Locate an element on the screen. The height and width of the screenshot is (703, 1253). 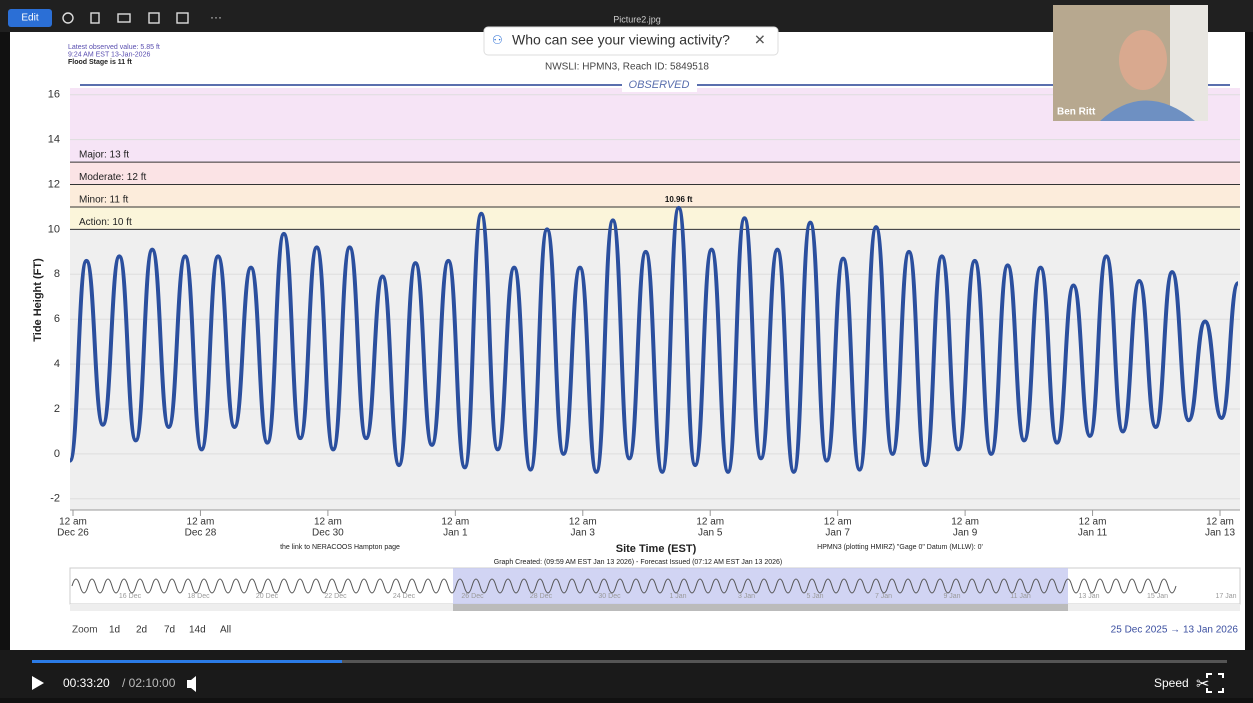
navigator-label: 20 Dec is located at coordinates (267, 596).